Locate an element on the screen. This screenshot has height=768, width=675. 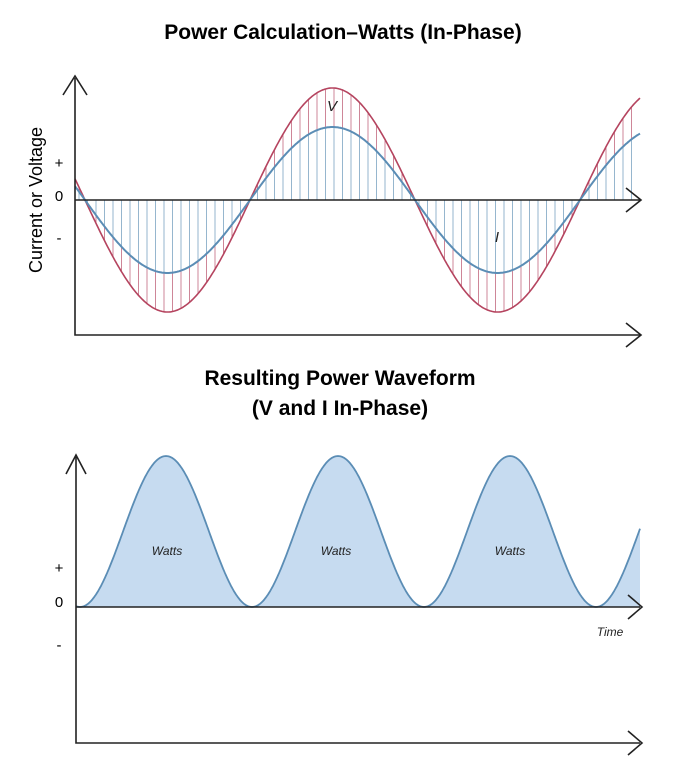
voltage-label: V is located at coordinates (333, 106).